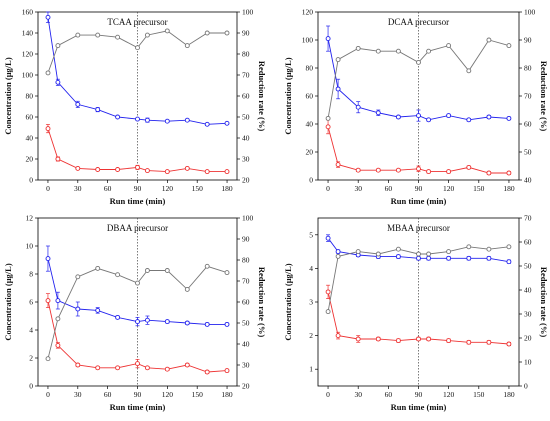 This screenshot has height=421, width=550. What do you see at coordinates (246, 138) in the screenshot?
I see `y2-tick-label: 40` at bounding box center [246, 138].